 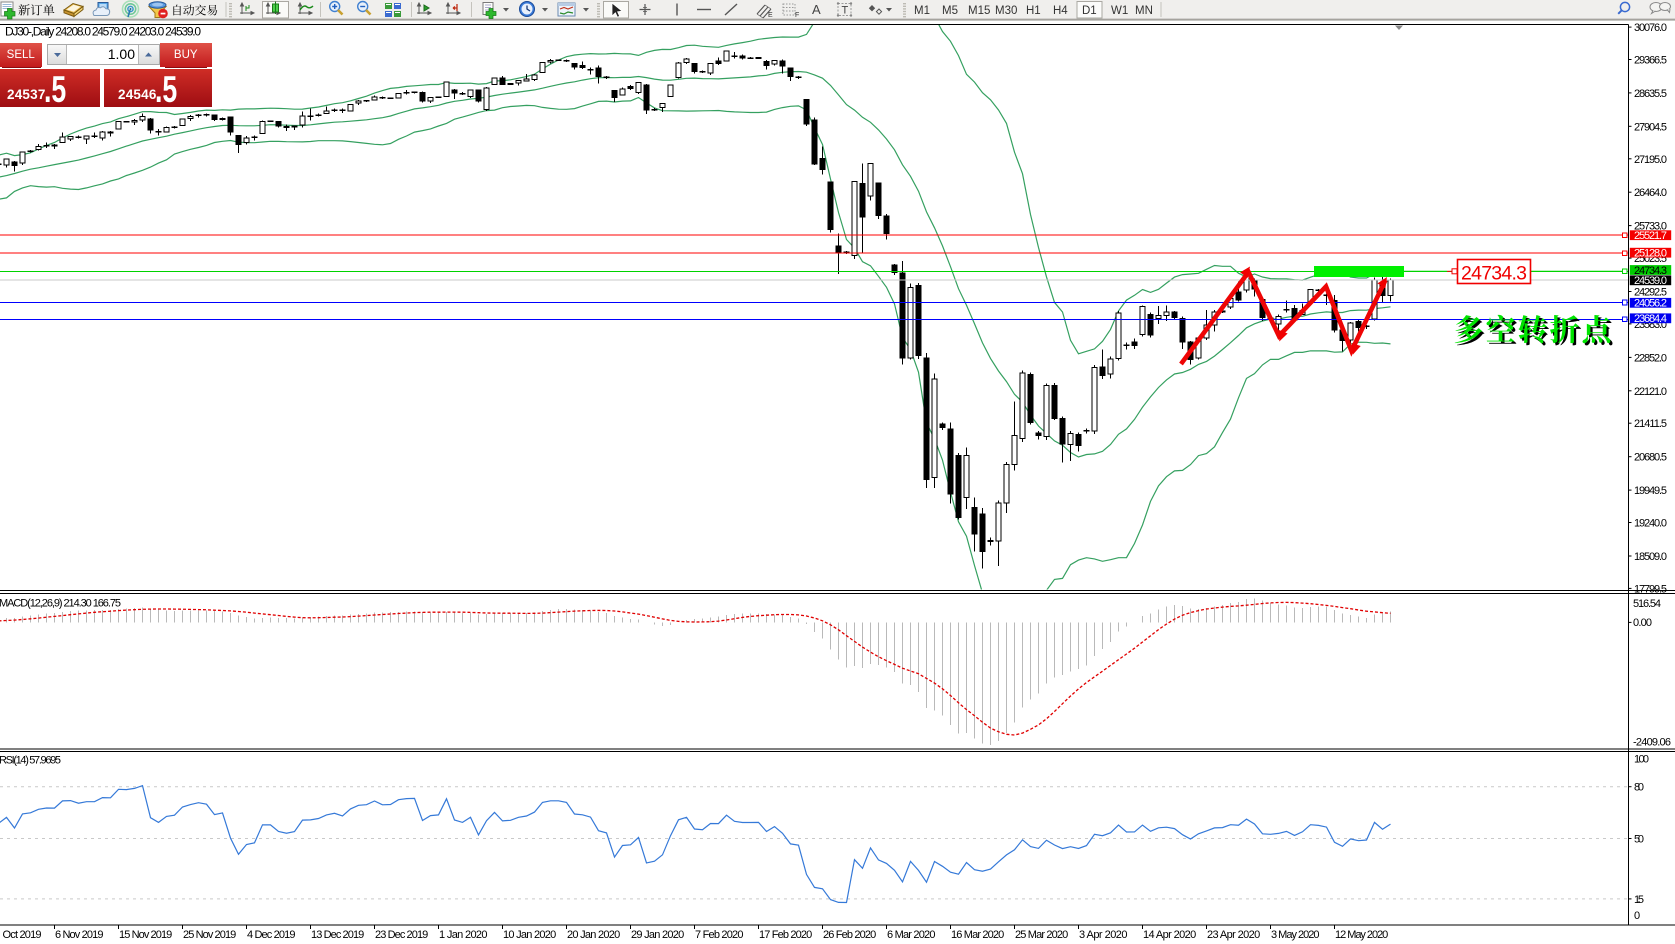 I want to click on svg-text: 26 Feb 2020, so click(x=849, y=935).